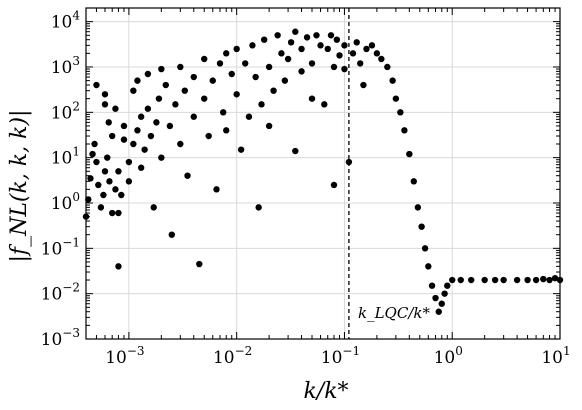 This screenshot has height=410, width=582. Describe the element at coordinates (65, 157) in the screenshot. I see `y-tick-label: 10¹` at that location.